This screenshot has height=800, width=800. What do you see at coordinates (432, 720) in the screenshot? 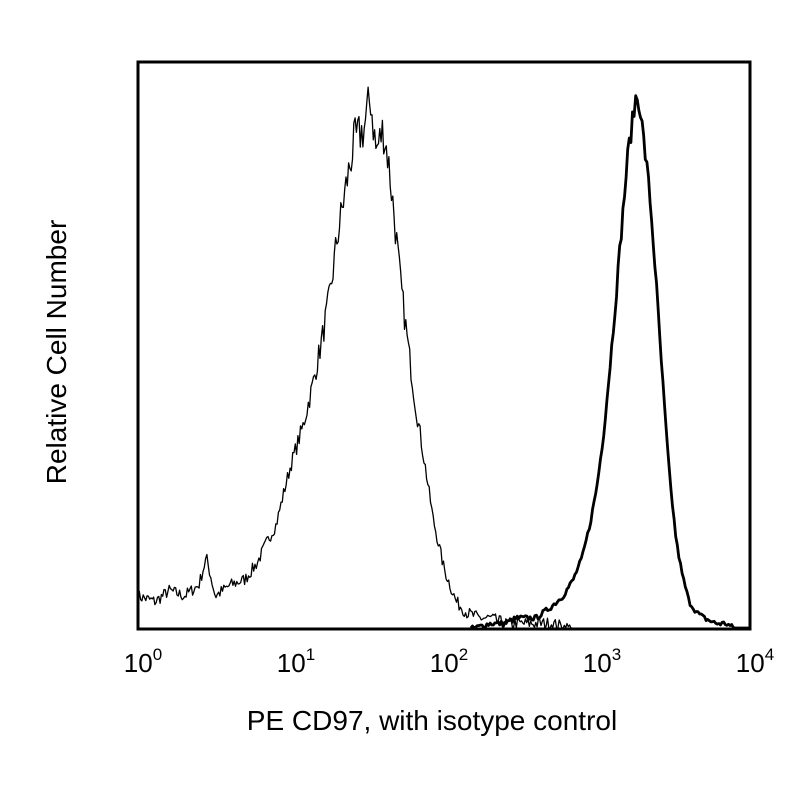
I see `x-axis-label: PE CD97, with isotype control` at bounding box center [432, 720].